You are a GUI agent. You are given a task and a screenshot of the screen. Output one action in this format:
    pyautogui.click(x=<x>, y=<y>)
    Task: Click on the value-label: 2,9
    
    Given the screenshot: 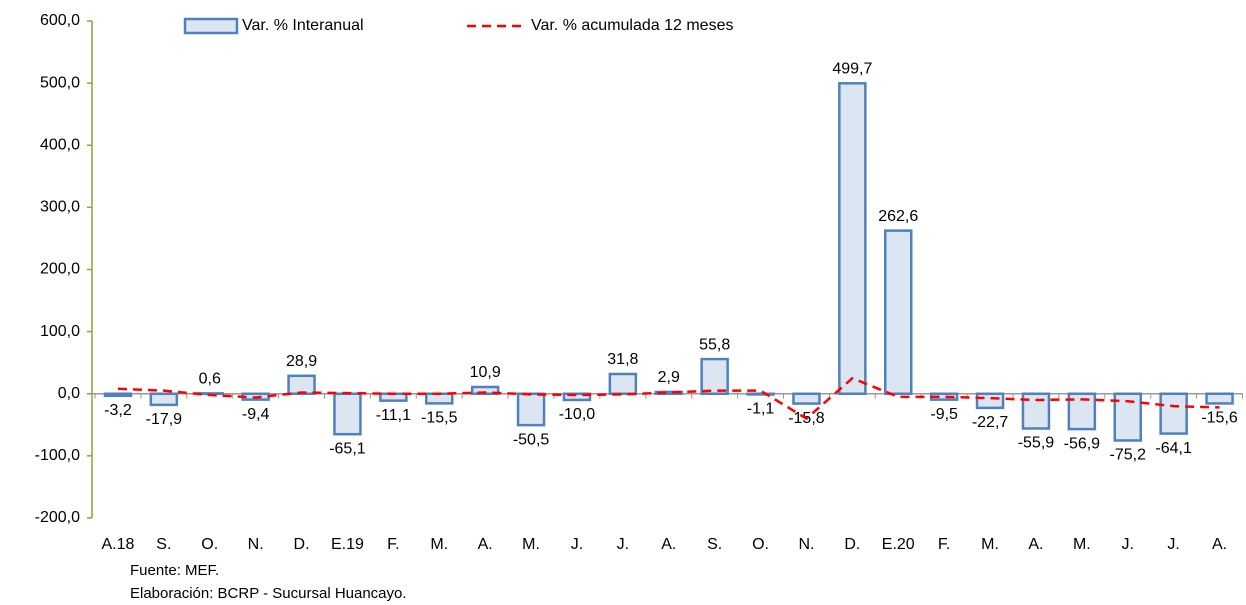 What is the action you would take?
    pyautogui.click(x=669, y=377)
    